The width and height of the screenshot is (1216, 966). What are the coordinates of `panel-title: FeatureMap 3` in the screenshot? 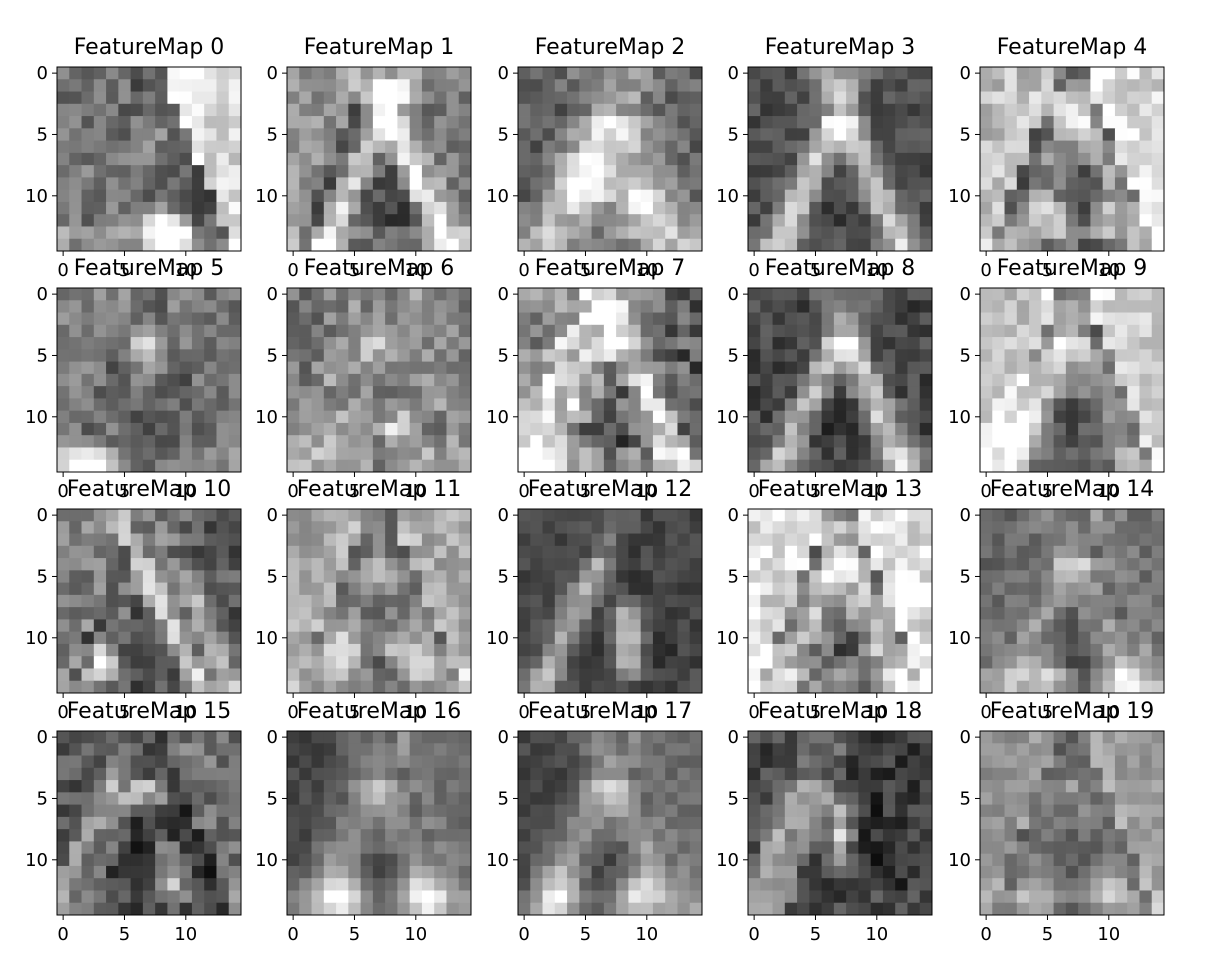 It's located at (840, 47).